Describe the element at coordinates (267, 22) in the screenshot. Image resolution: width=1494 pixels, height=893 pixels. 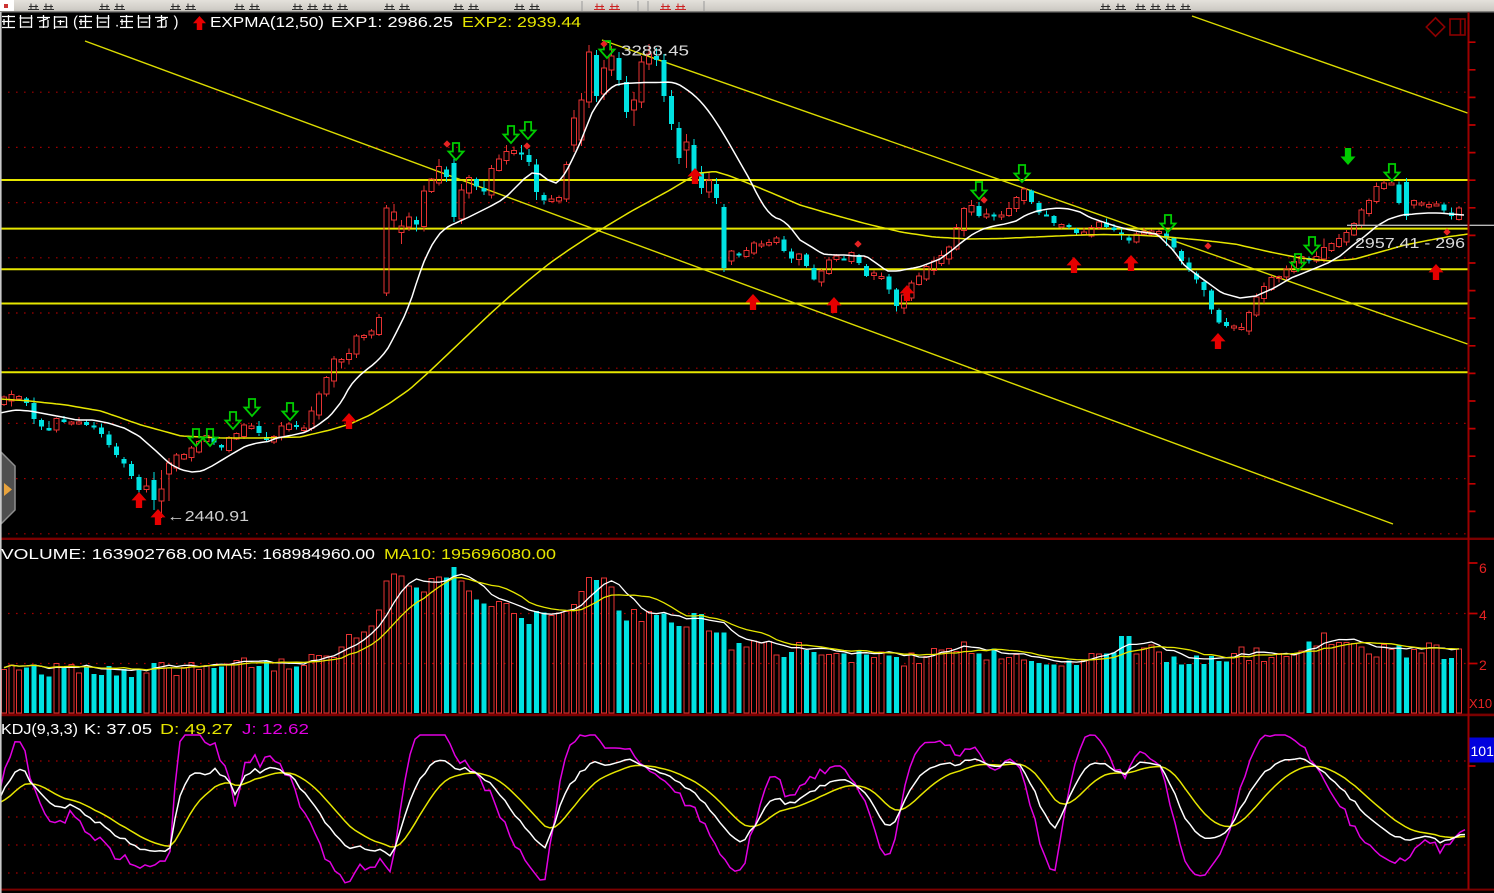
I see `svg-text: EXPMA(12,50)` at that location.